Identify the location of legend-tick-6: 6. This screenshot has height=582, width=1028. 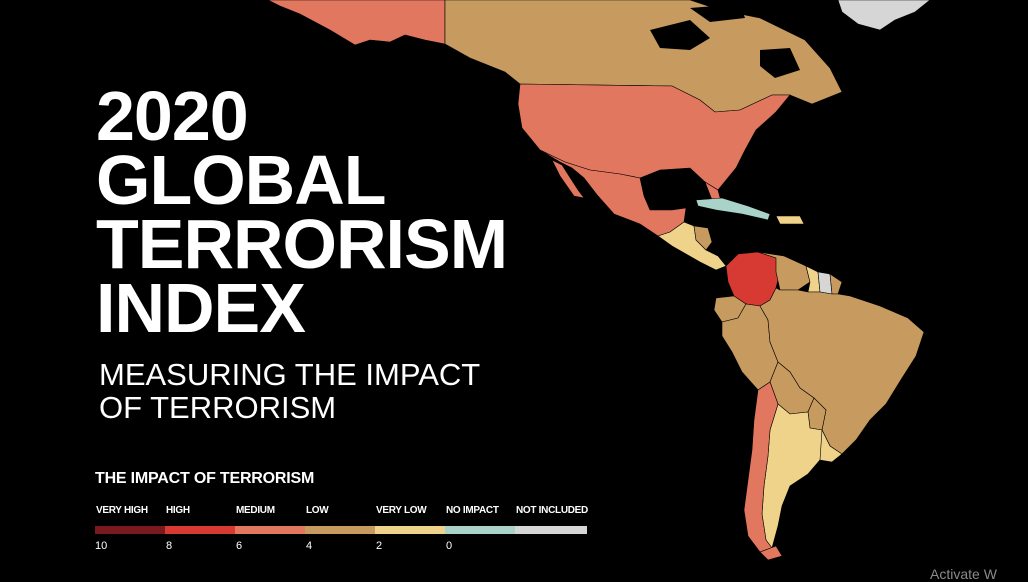
(239, 546).